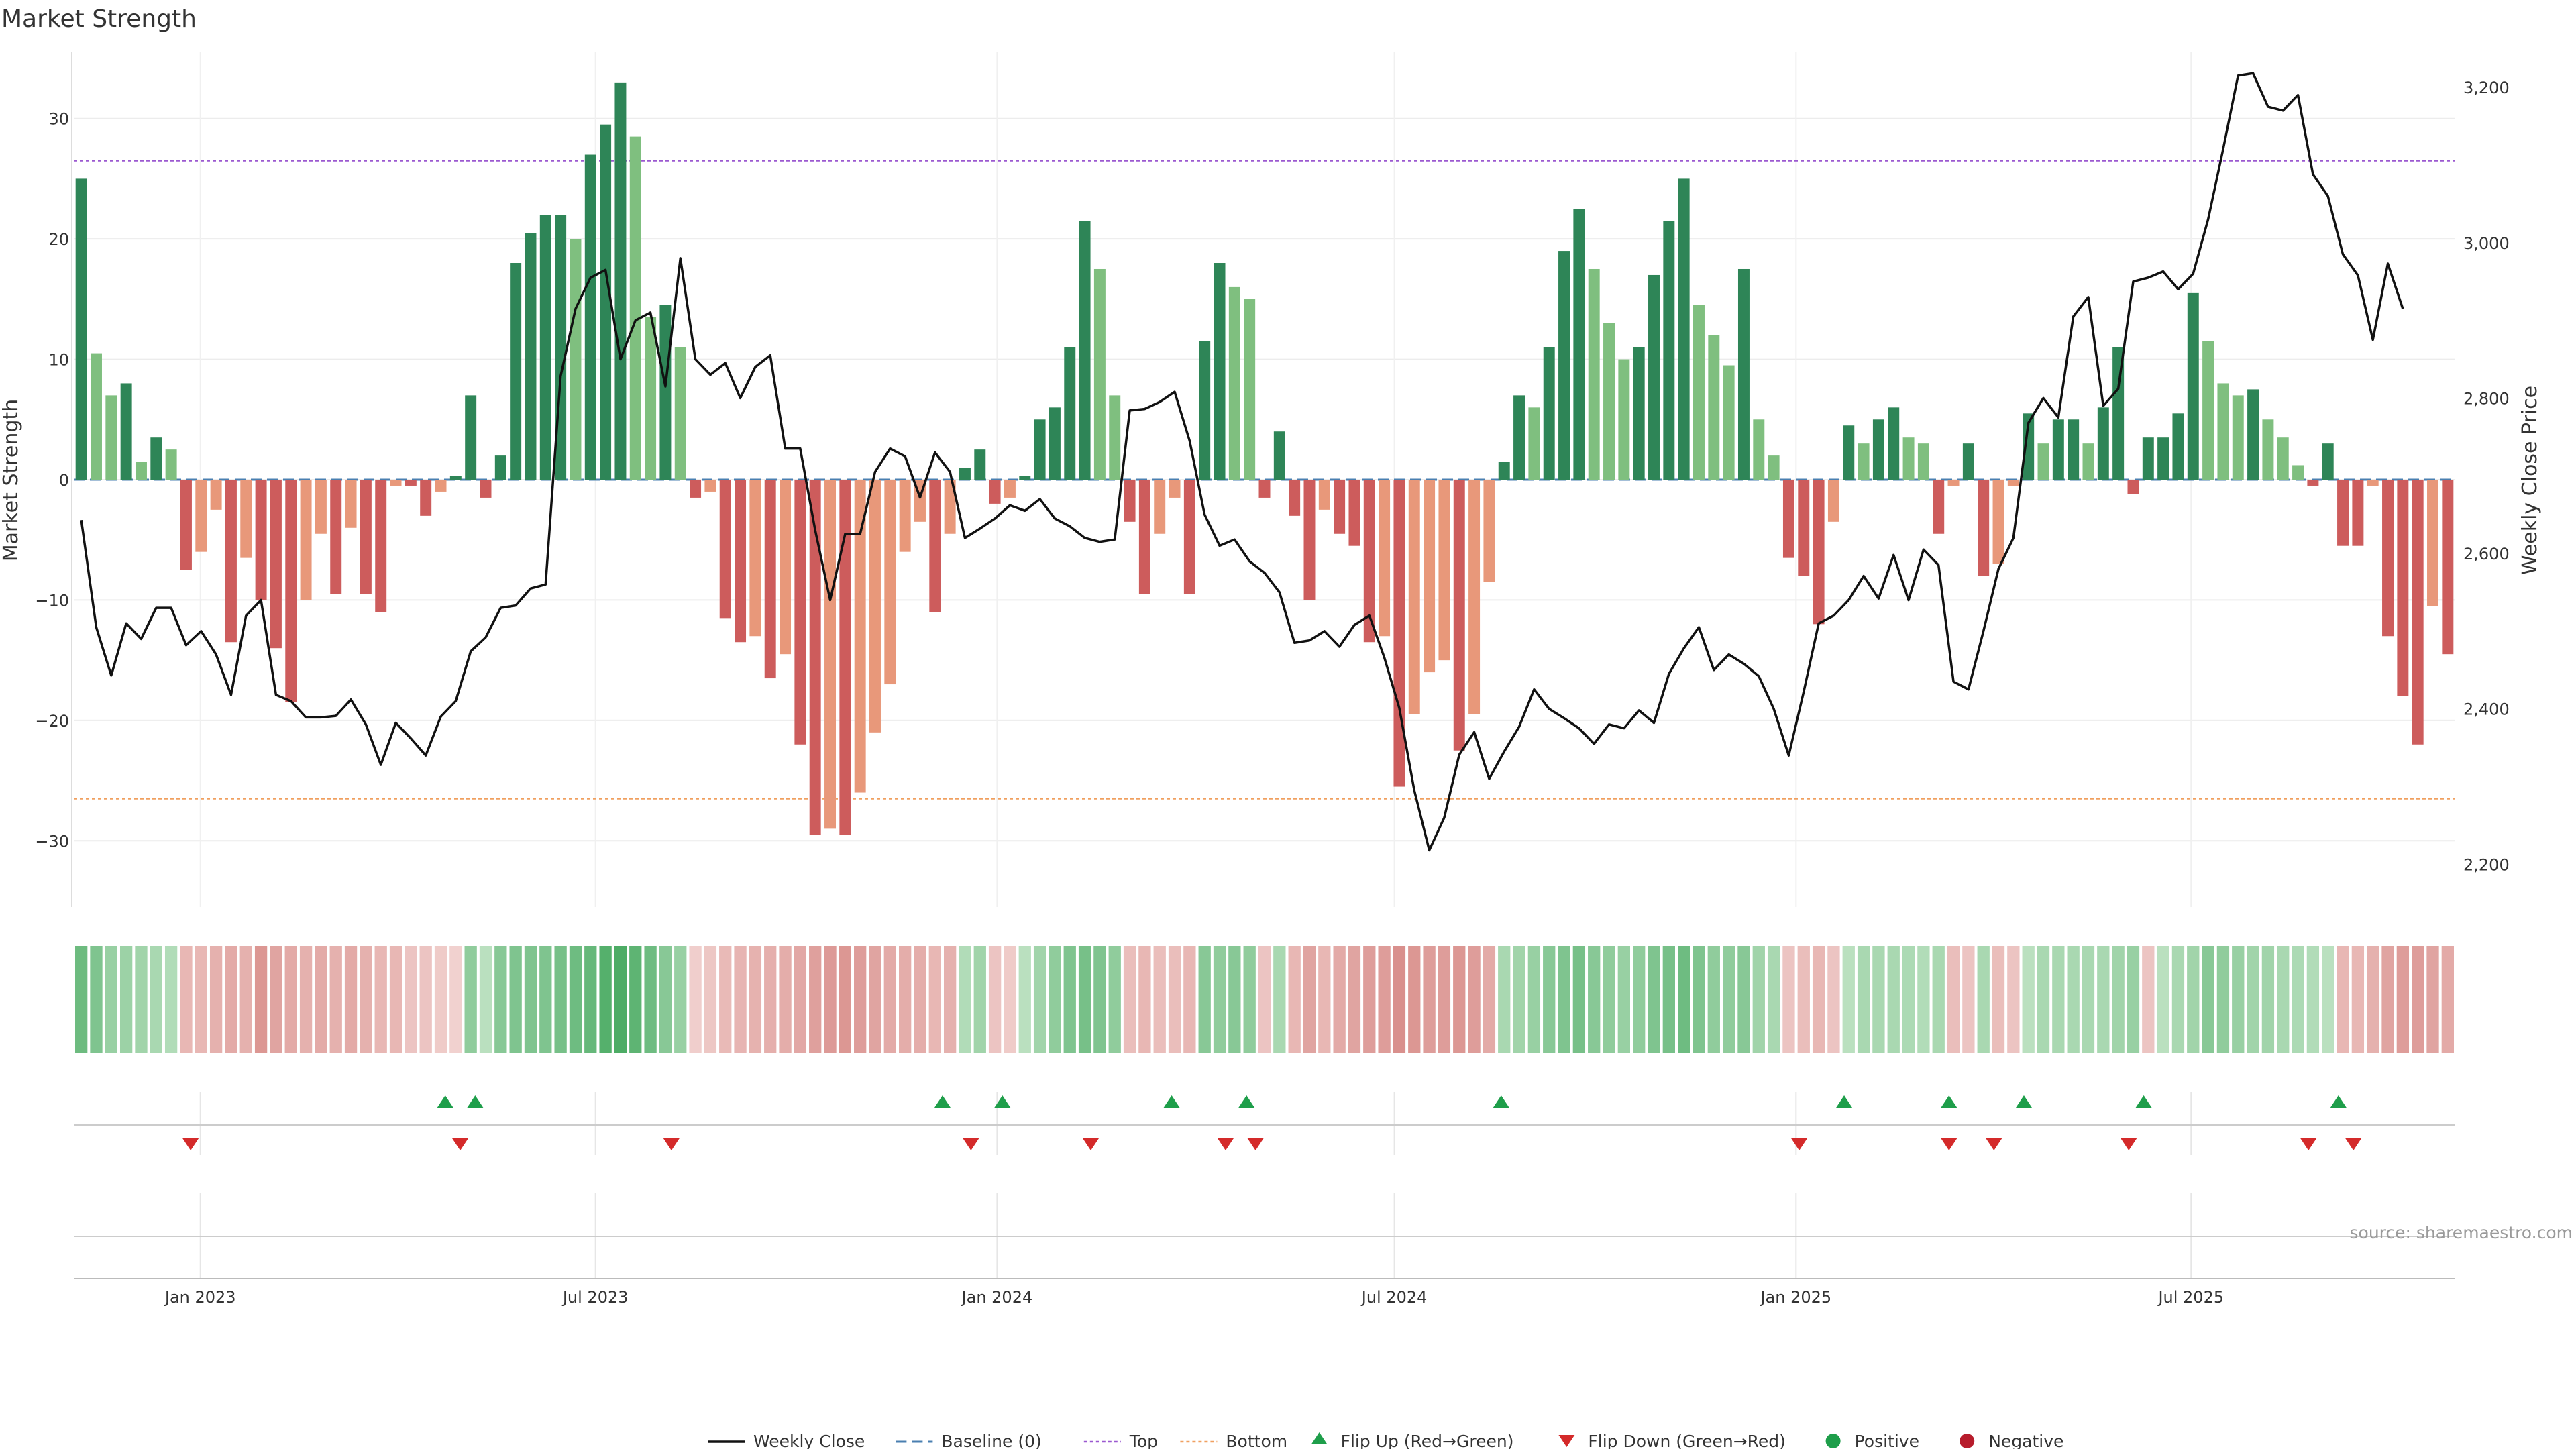 The height and width of the screenshot is (1449, 2576). I want to click on x-tick-label: Jul 2024, so click(1394, 1297).